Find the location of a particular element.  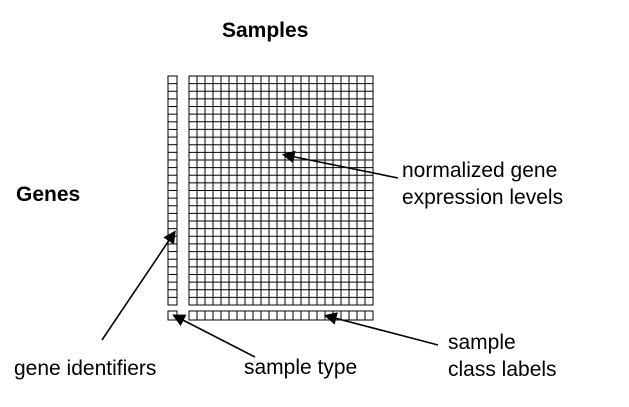

gene-identifiers-arrow is located at coordinates (138, 285).